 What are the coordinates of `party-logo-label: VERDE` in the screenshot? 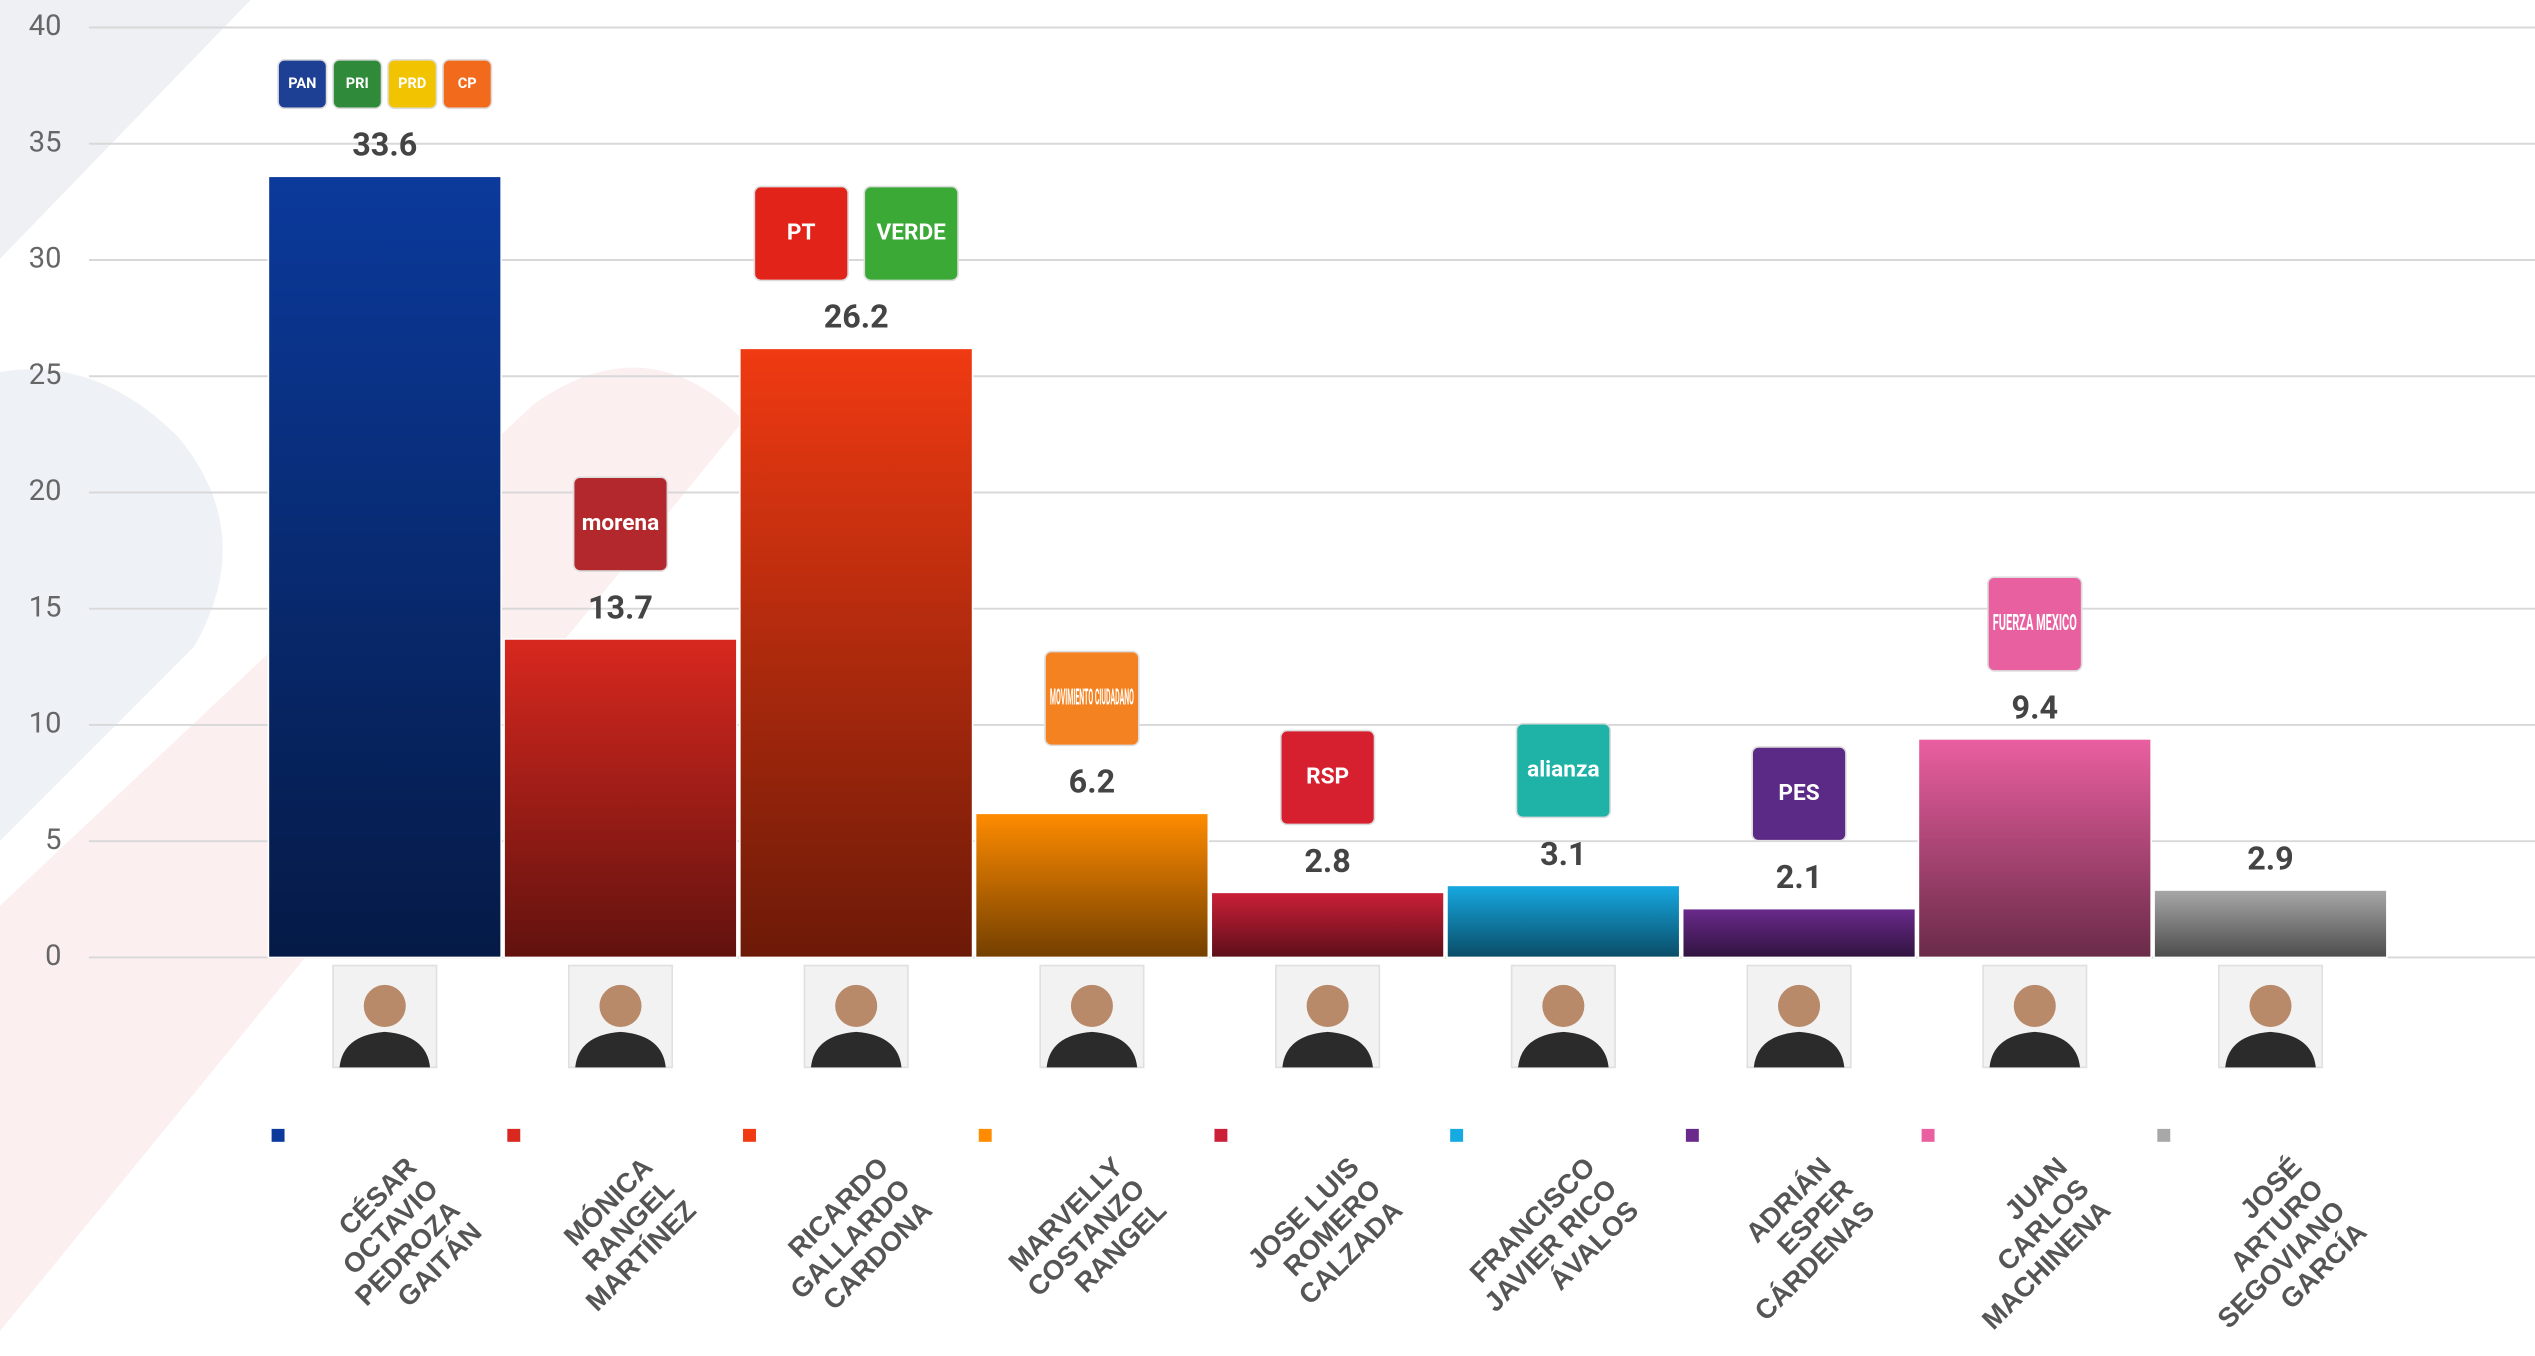 It's located at (911, 231).